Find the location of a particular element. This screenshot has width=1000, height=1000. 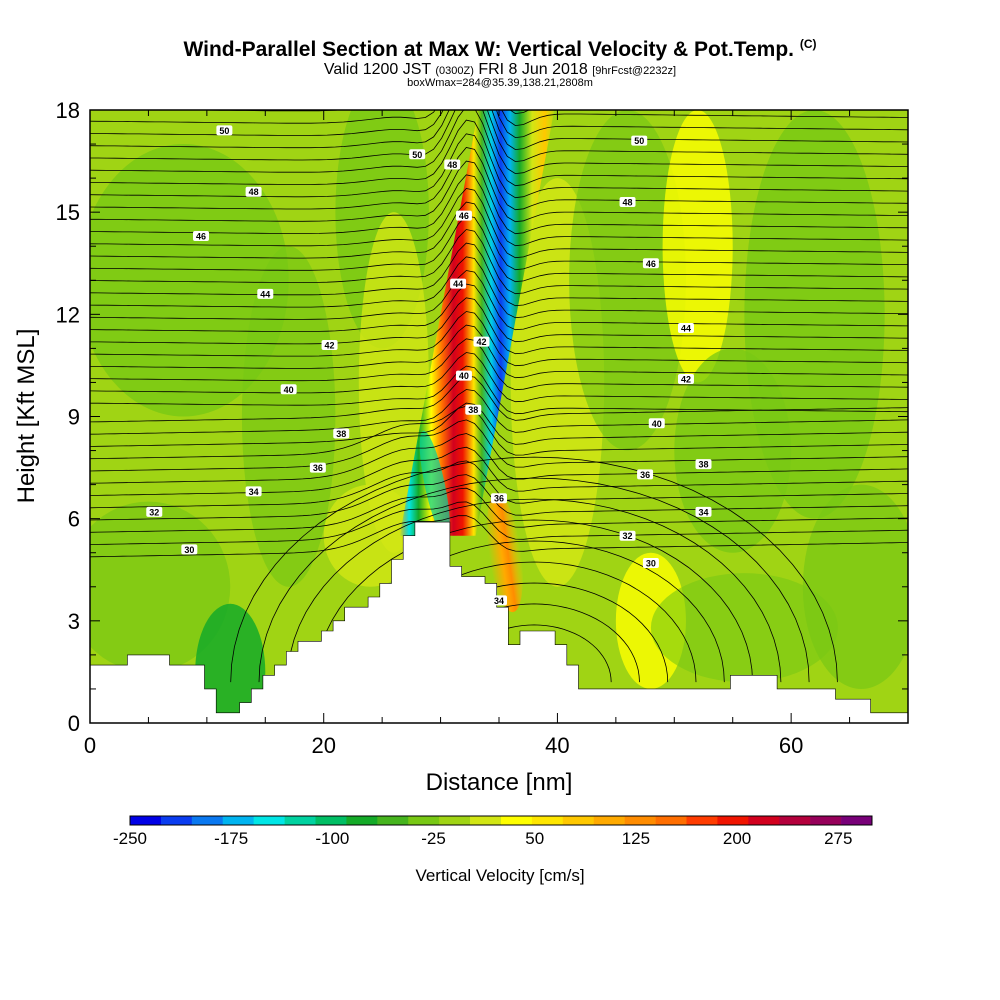

isentrope-label-8: 46 is located at coordinates (650, 263).